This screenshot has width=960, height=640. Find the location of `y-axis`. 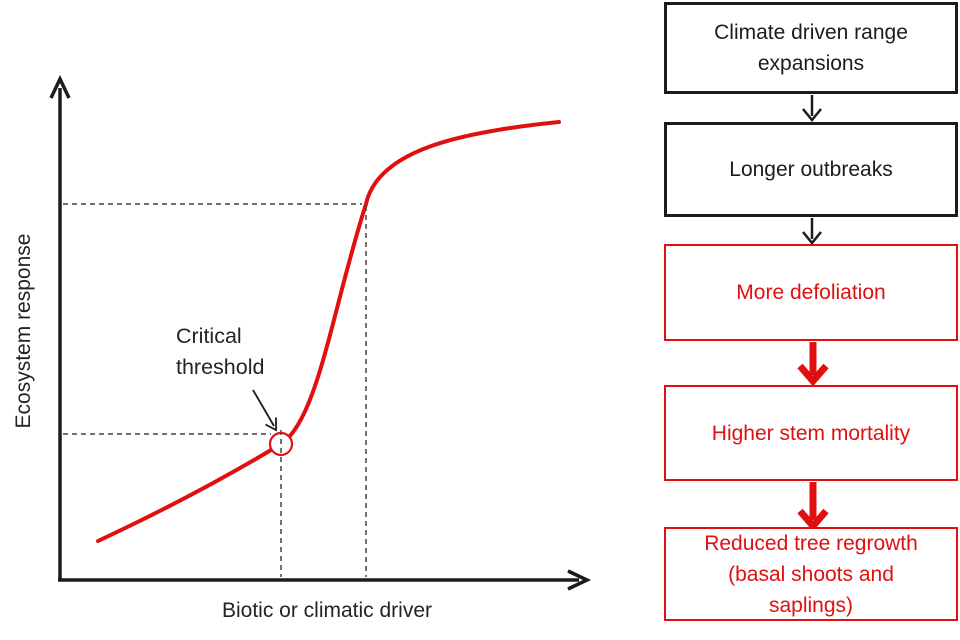

y-axis is located at coordinates (60, 327).